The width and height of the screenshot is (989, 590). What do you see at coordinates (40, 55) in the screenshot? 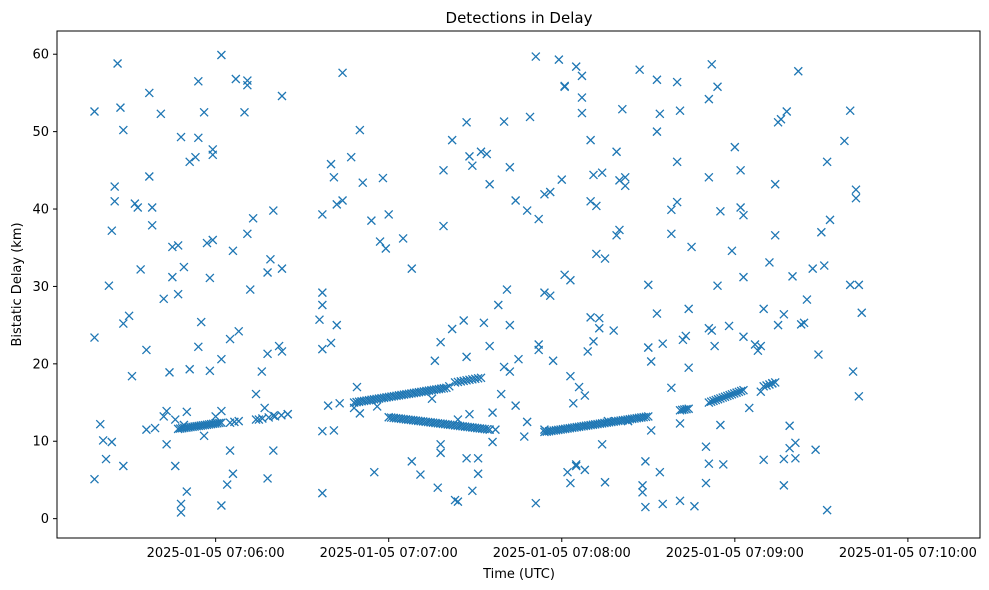
I see `y-tick-label: 60` at bounding box center [40, 55].